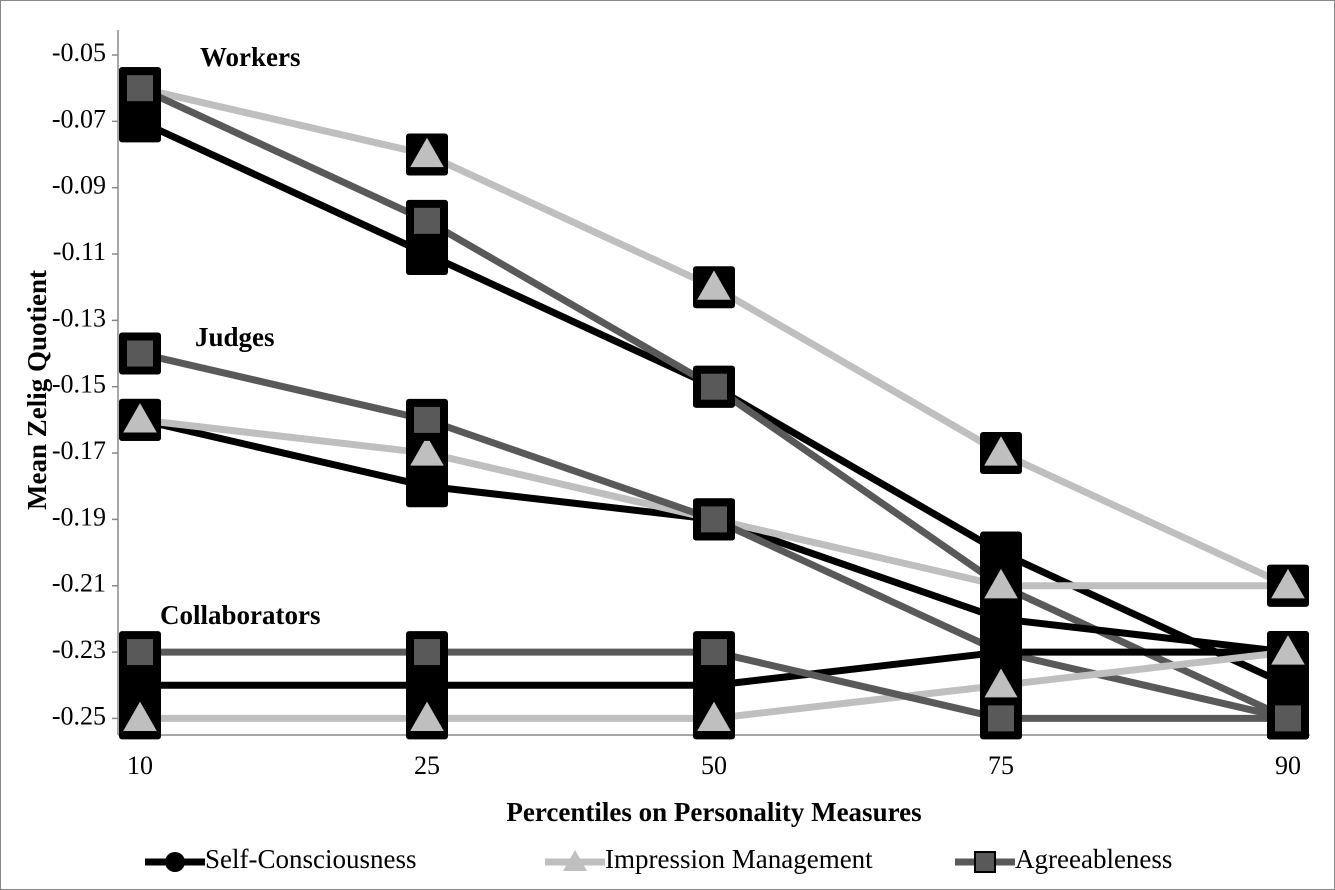 The image size is (1335, 890). Describe the element at coordinates (1288, 765) in the screenshot. I see `x-tick-label: 90` at that location.